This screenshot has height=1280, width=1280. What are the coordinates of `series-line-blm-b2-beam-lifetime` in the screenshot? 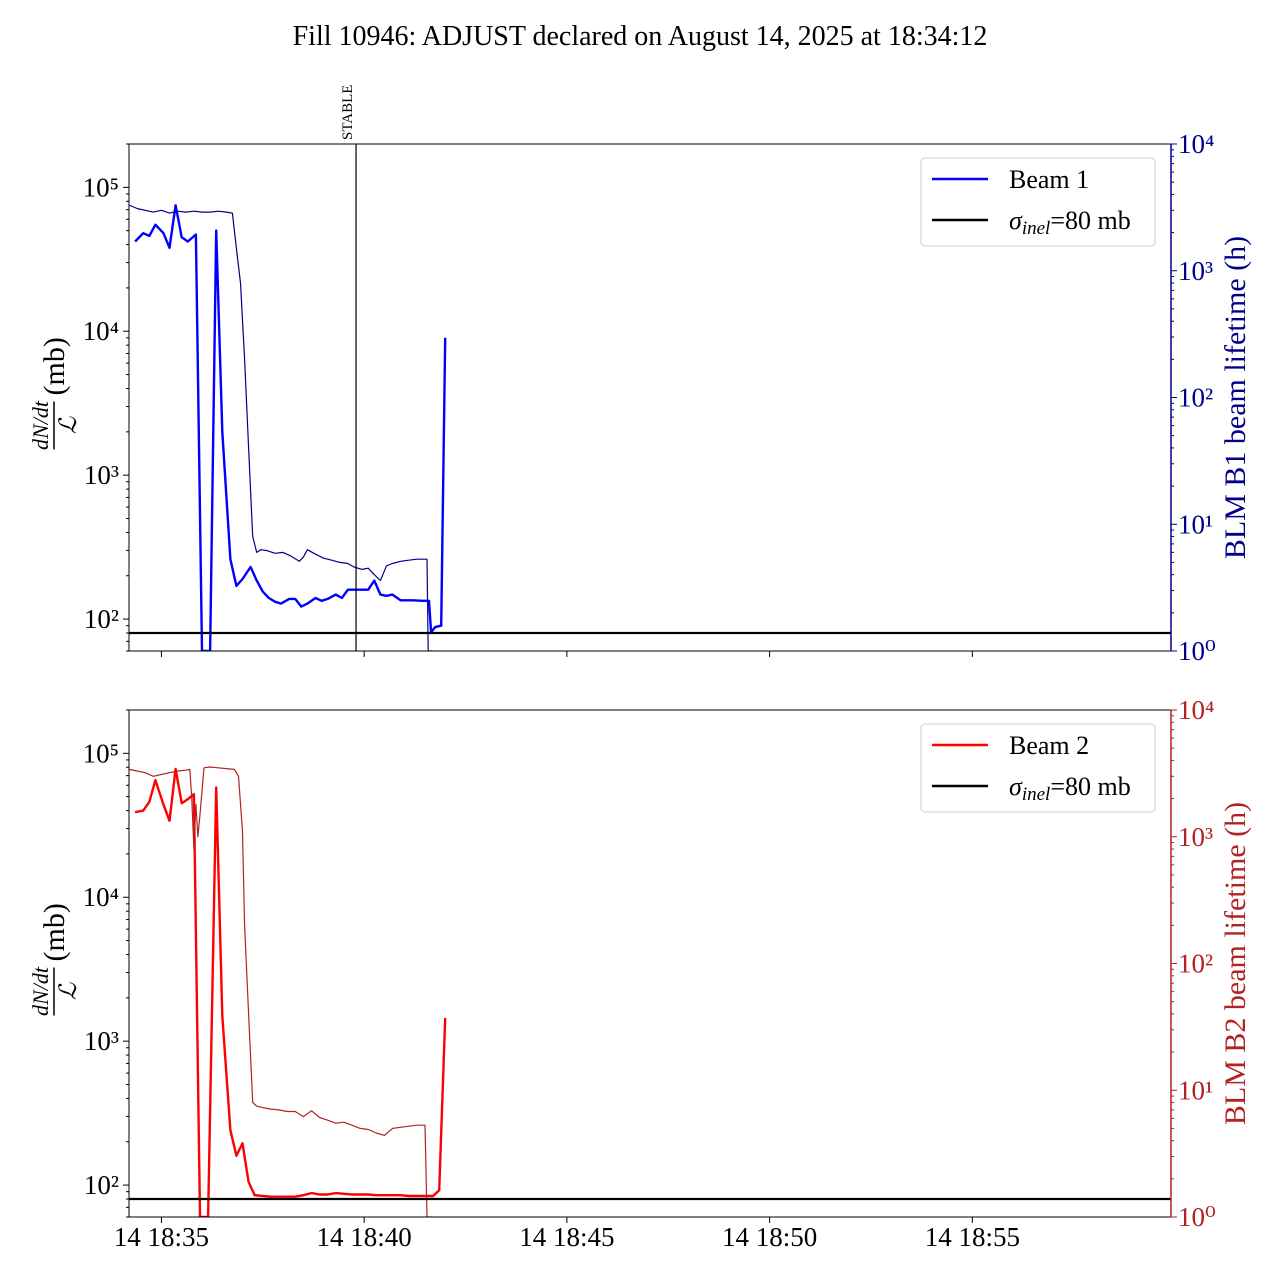 It's located at (281, 991).